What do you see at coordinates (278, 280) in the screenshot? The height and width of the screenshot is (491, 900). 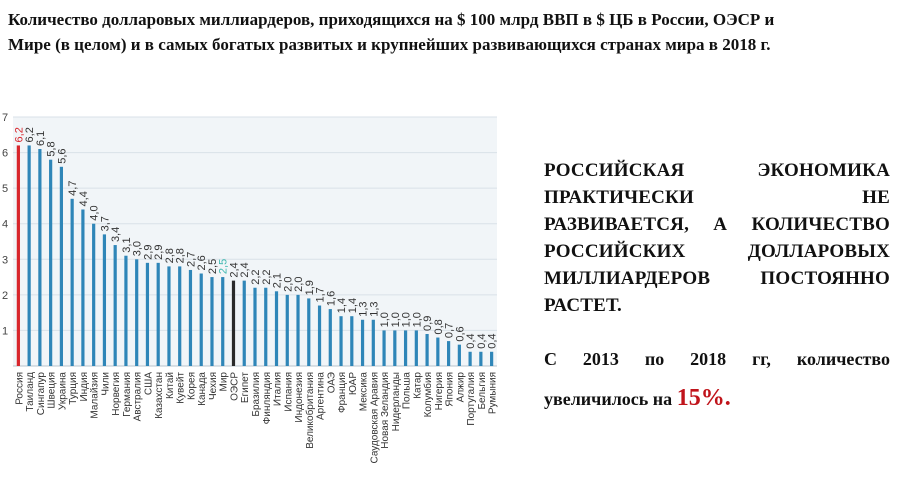 I see `bar-value-label: 2,1` at bounding box center [278, 280].